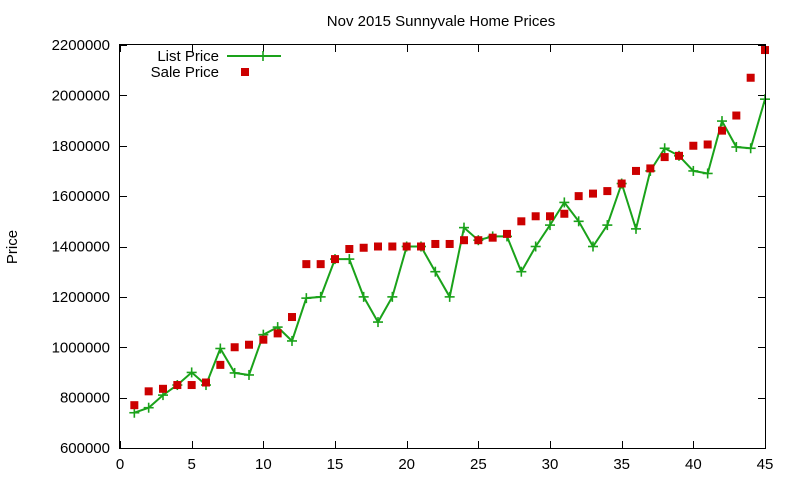 This screenshot has height=480, width=800. What do you see at coordinates (406, 464) in the screenshot?
I see `x-tick-label: 20` at bounding box center [406, 464].